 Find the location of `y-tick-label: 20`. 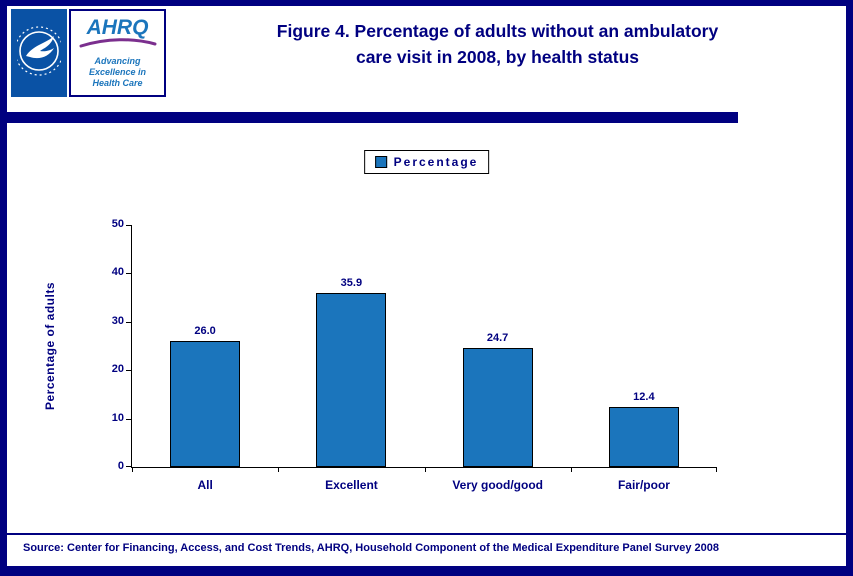

y-tick-label: 20 is located at coordinates (117, 369).